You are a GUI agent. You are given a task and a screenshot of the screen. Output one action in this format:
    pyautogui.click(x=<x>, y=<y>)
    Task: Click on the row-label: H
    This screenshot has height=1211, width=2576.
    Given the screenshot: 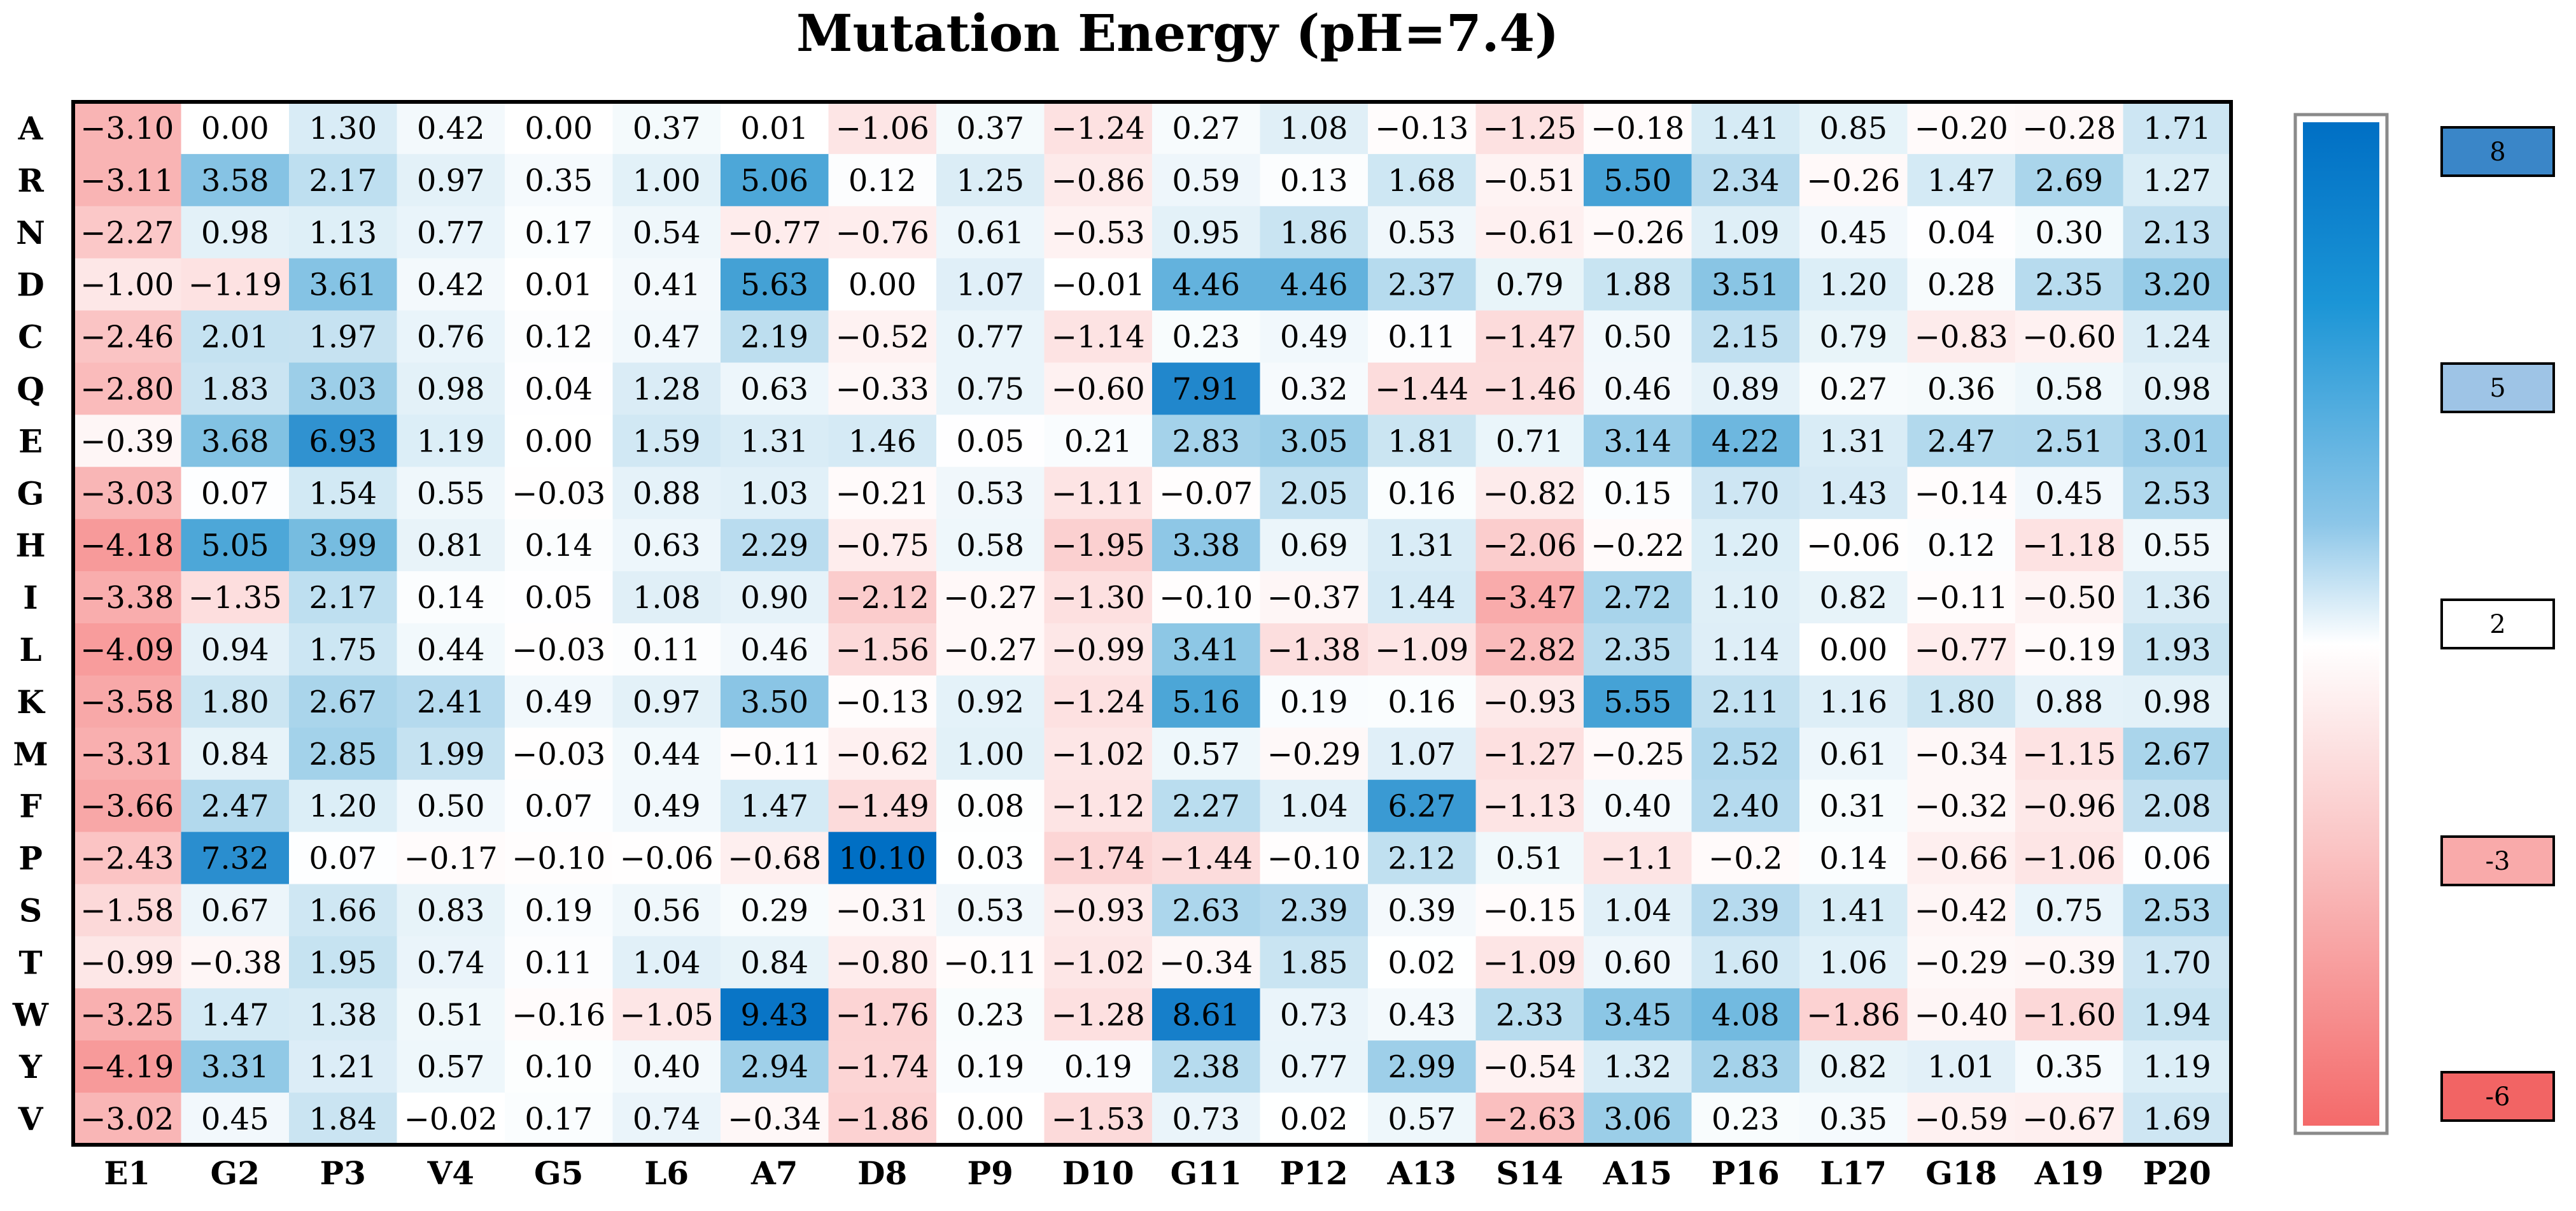 What is the action you would take?
    pyautogui.click(x=30, y=545)
    